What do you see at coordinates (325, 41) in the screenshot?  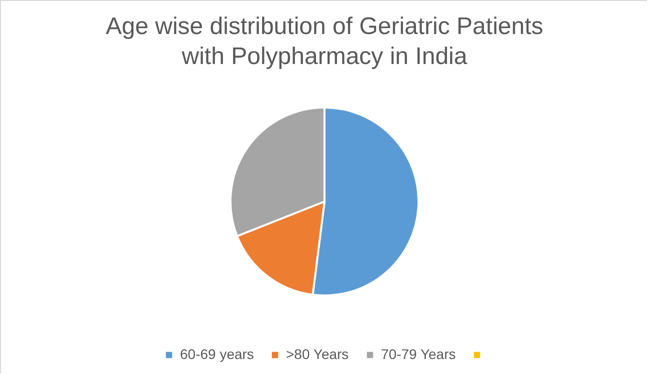 I see `chart-title: Age wise distribution of Geriatric Patients with Polypharmacy in India` at bounding box center [325, 41].